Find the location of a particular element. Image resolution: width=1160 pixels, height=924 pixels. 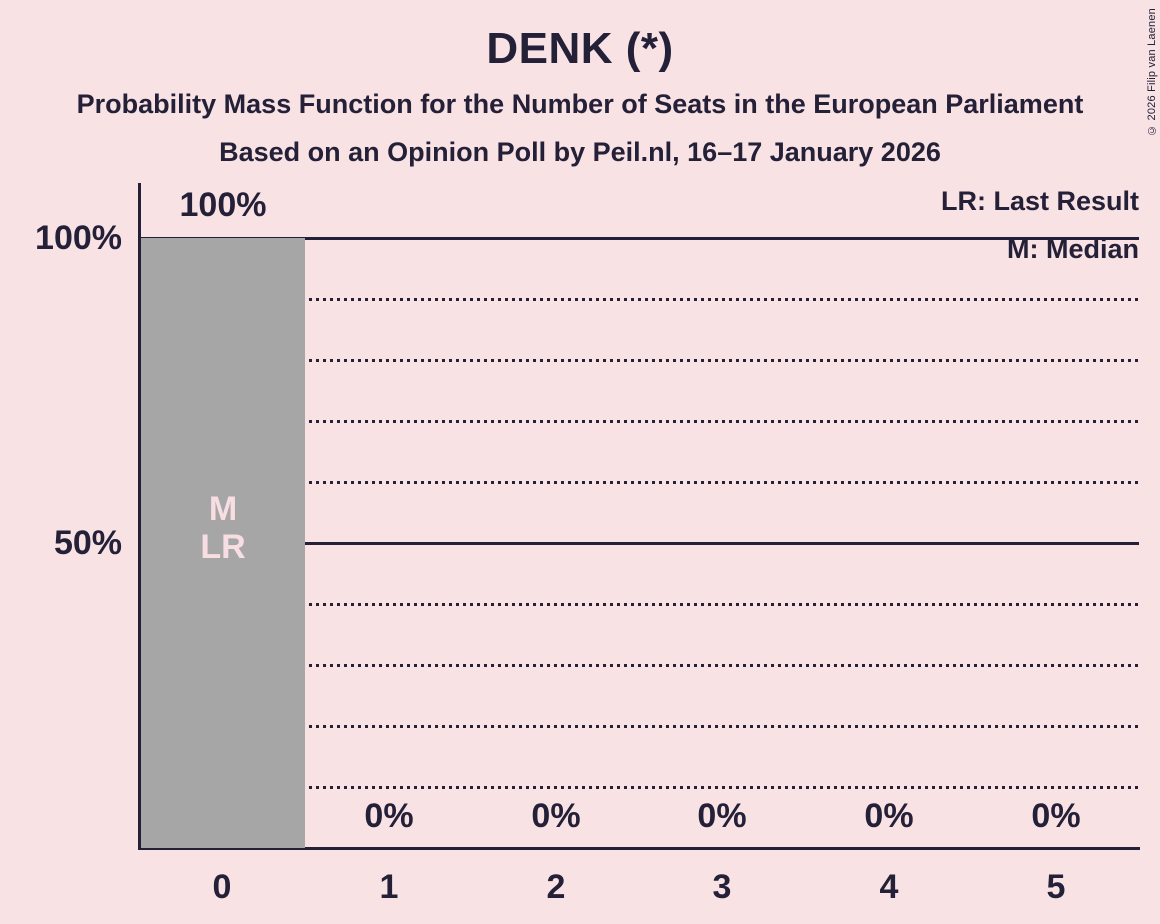

chart-title: DENK (*) is located at coordinates (580, 48).